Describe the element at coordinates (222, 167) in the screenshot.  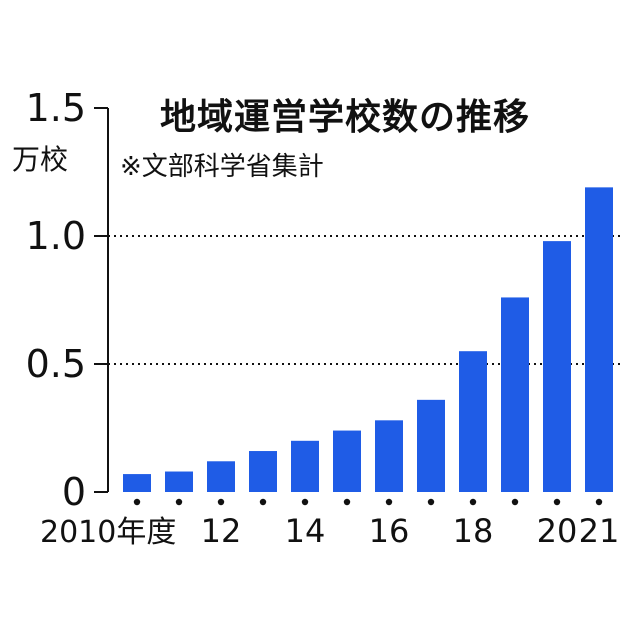
I see `chart-source-note: ※文部科学省集計` at that location.